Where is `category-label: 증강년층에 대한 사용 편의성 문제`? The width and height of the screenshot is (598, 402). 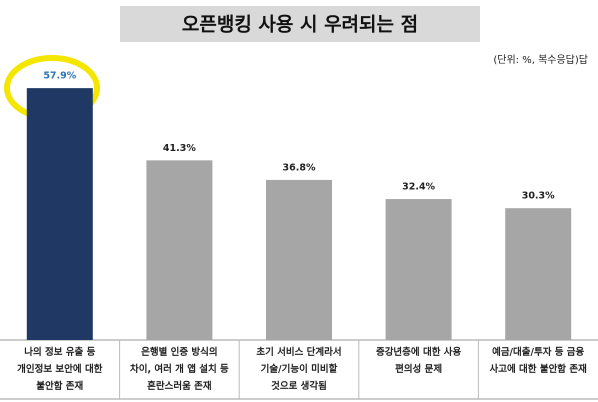 category-label: 증강년층에 대한 사용 편의성 문제 is located at coordinates (418, 361).